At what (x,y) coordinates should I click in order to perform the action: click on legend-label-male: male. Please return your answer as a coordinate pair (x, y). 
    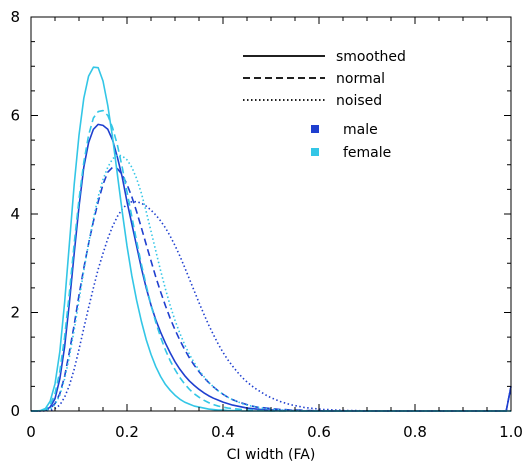
    Looking at the image, I should click on (360, 130).